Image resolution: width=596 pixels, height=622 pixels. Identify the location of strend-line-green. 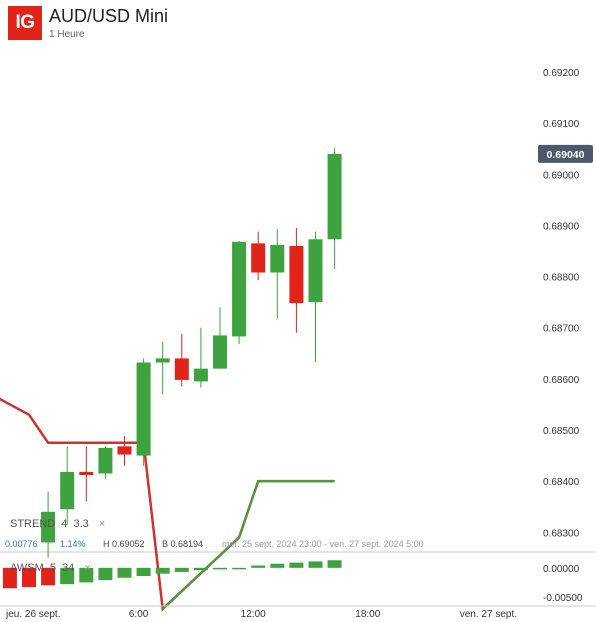
(248, 545).